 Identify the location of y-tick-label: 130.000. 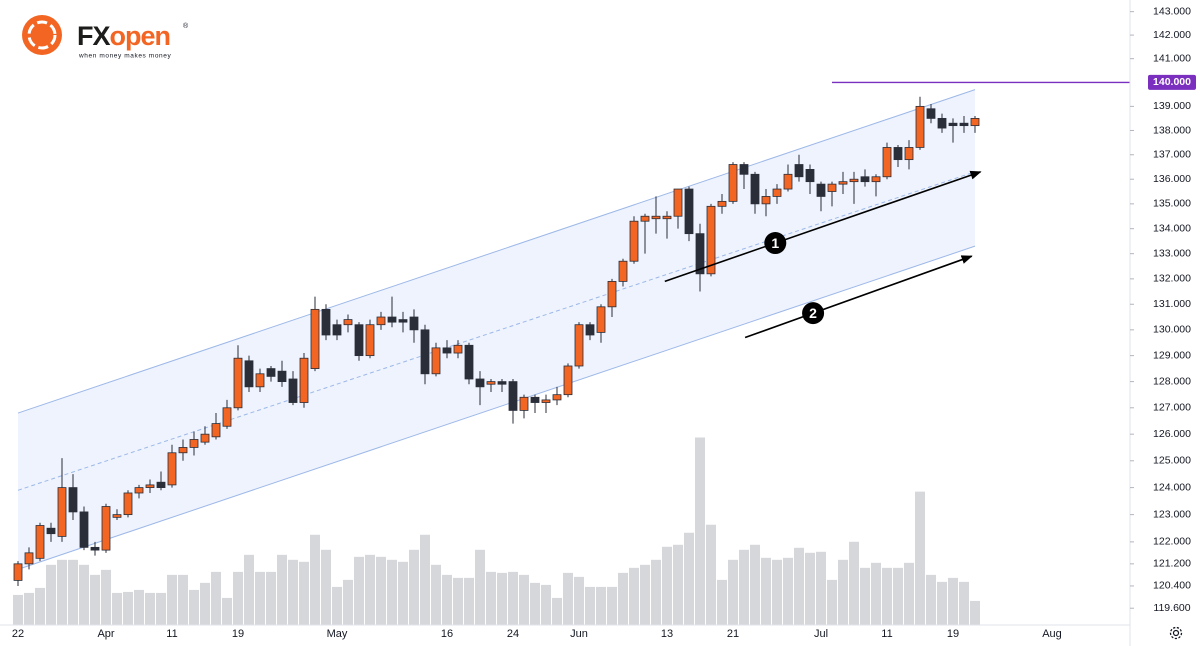
(1172, 330).